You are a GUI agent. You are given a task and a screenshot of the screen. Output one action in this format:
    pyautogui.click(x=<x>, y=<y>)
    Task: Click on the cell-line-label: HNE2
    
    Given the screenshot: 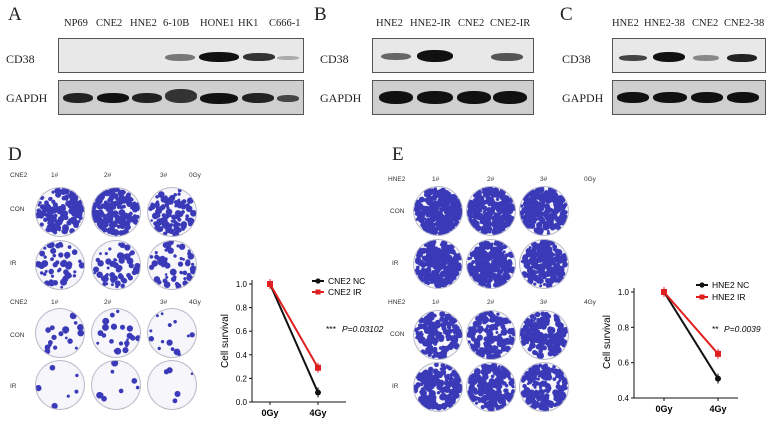 What is the action you would take?
    pyautogui.click(x=397, y=302)
    